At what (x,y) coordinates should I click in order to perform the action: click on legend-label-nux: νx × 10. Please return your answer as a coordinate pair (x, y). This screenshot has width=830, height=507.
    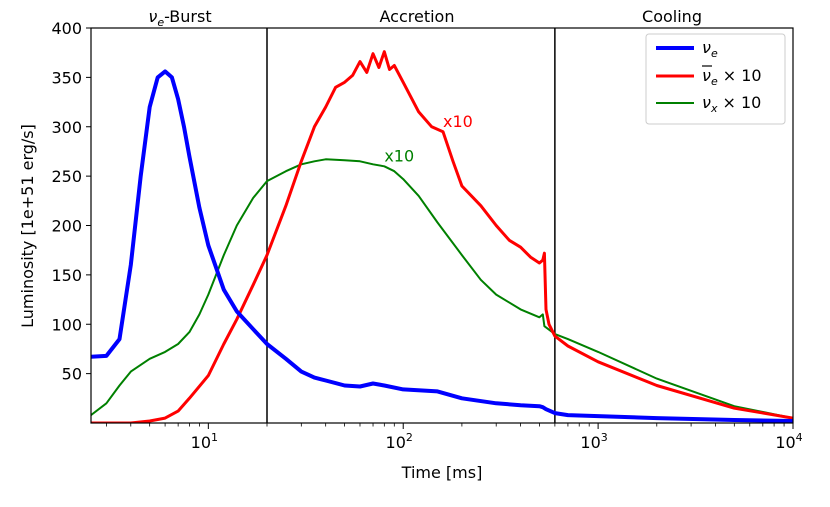
    Looking at the image, I should click on (731, 104).